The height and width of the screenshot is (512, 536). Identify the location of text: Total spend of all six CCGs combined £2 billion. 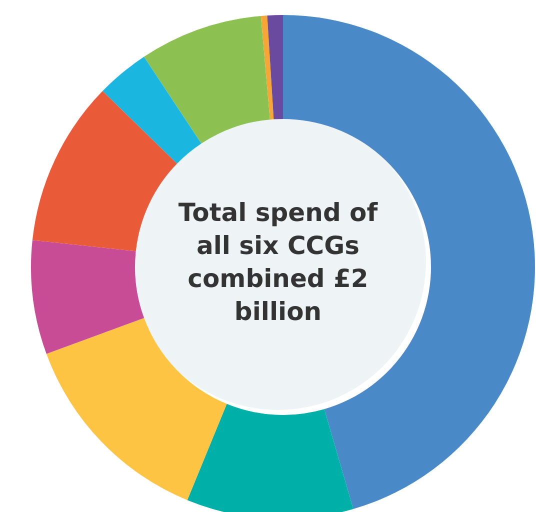
(278, 262).